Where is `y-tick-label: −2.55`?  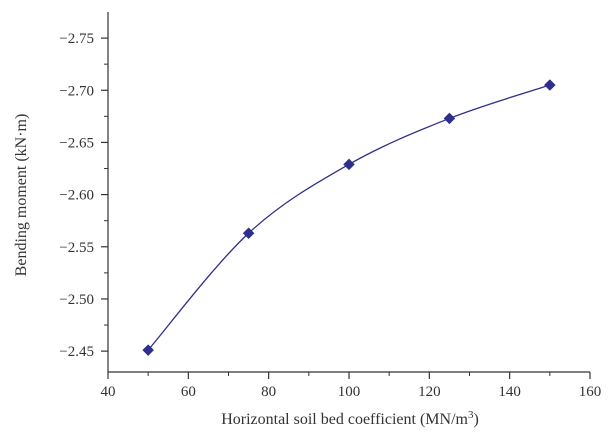 y-tick-label: −2.55 is located at coordinates (76, 248).